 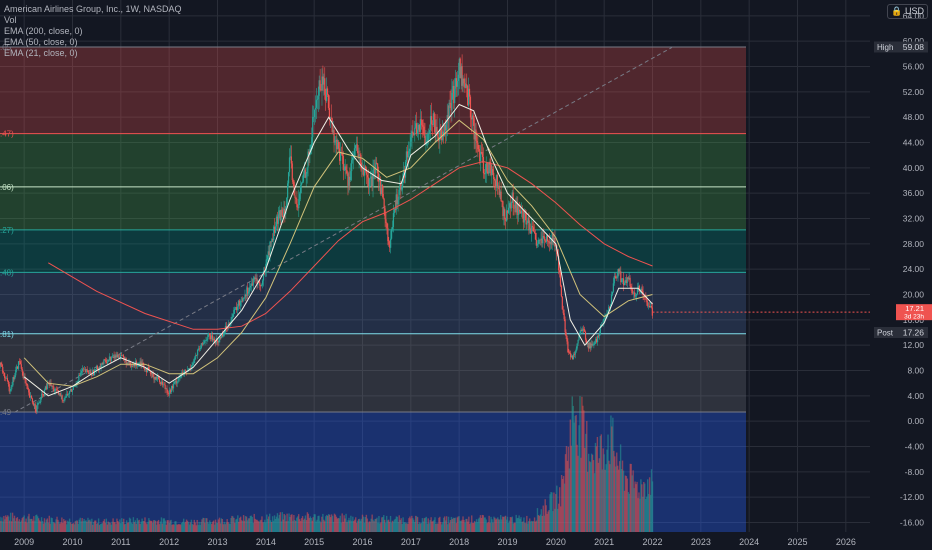 I want to click on ema-50-label: EMA (50, close, 0), so click(x=41, y=42).